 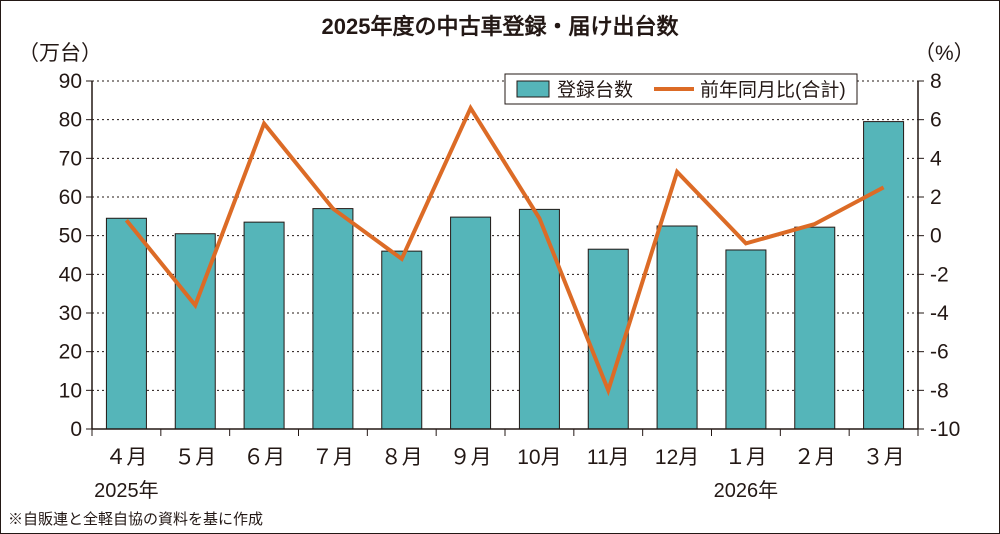 I want to click on left-tick-label: 10, so click(x=70, y=390).